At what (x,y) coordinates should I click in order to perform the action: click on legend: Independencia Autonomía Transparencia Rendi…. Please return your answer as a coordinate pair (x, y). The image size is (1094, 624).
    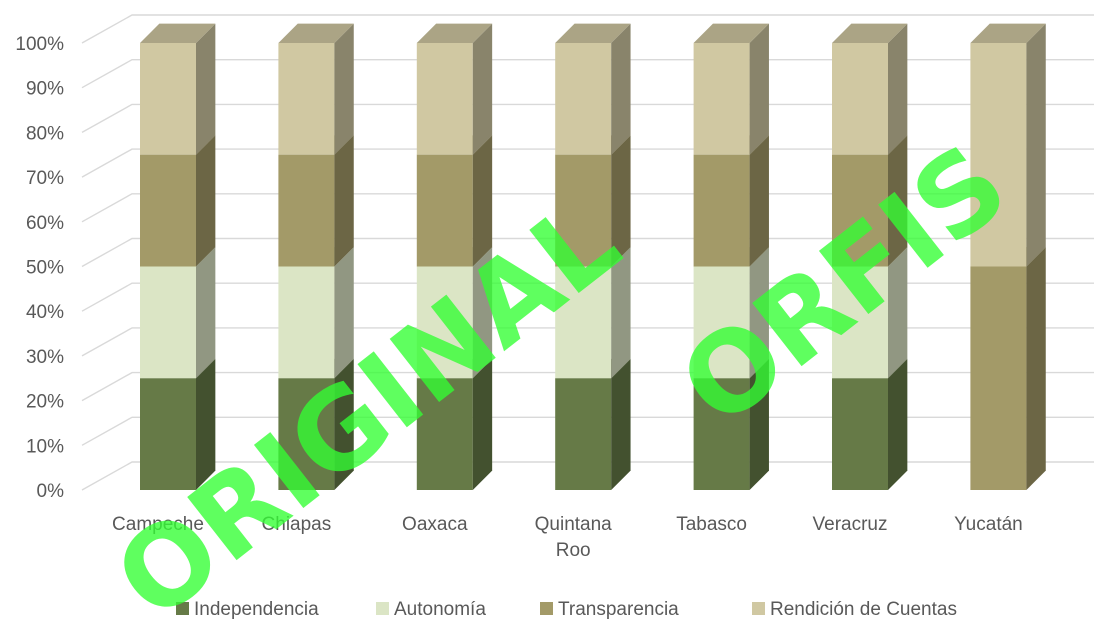
    Looking at the image, I should click on (566, 609).